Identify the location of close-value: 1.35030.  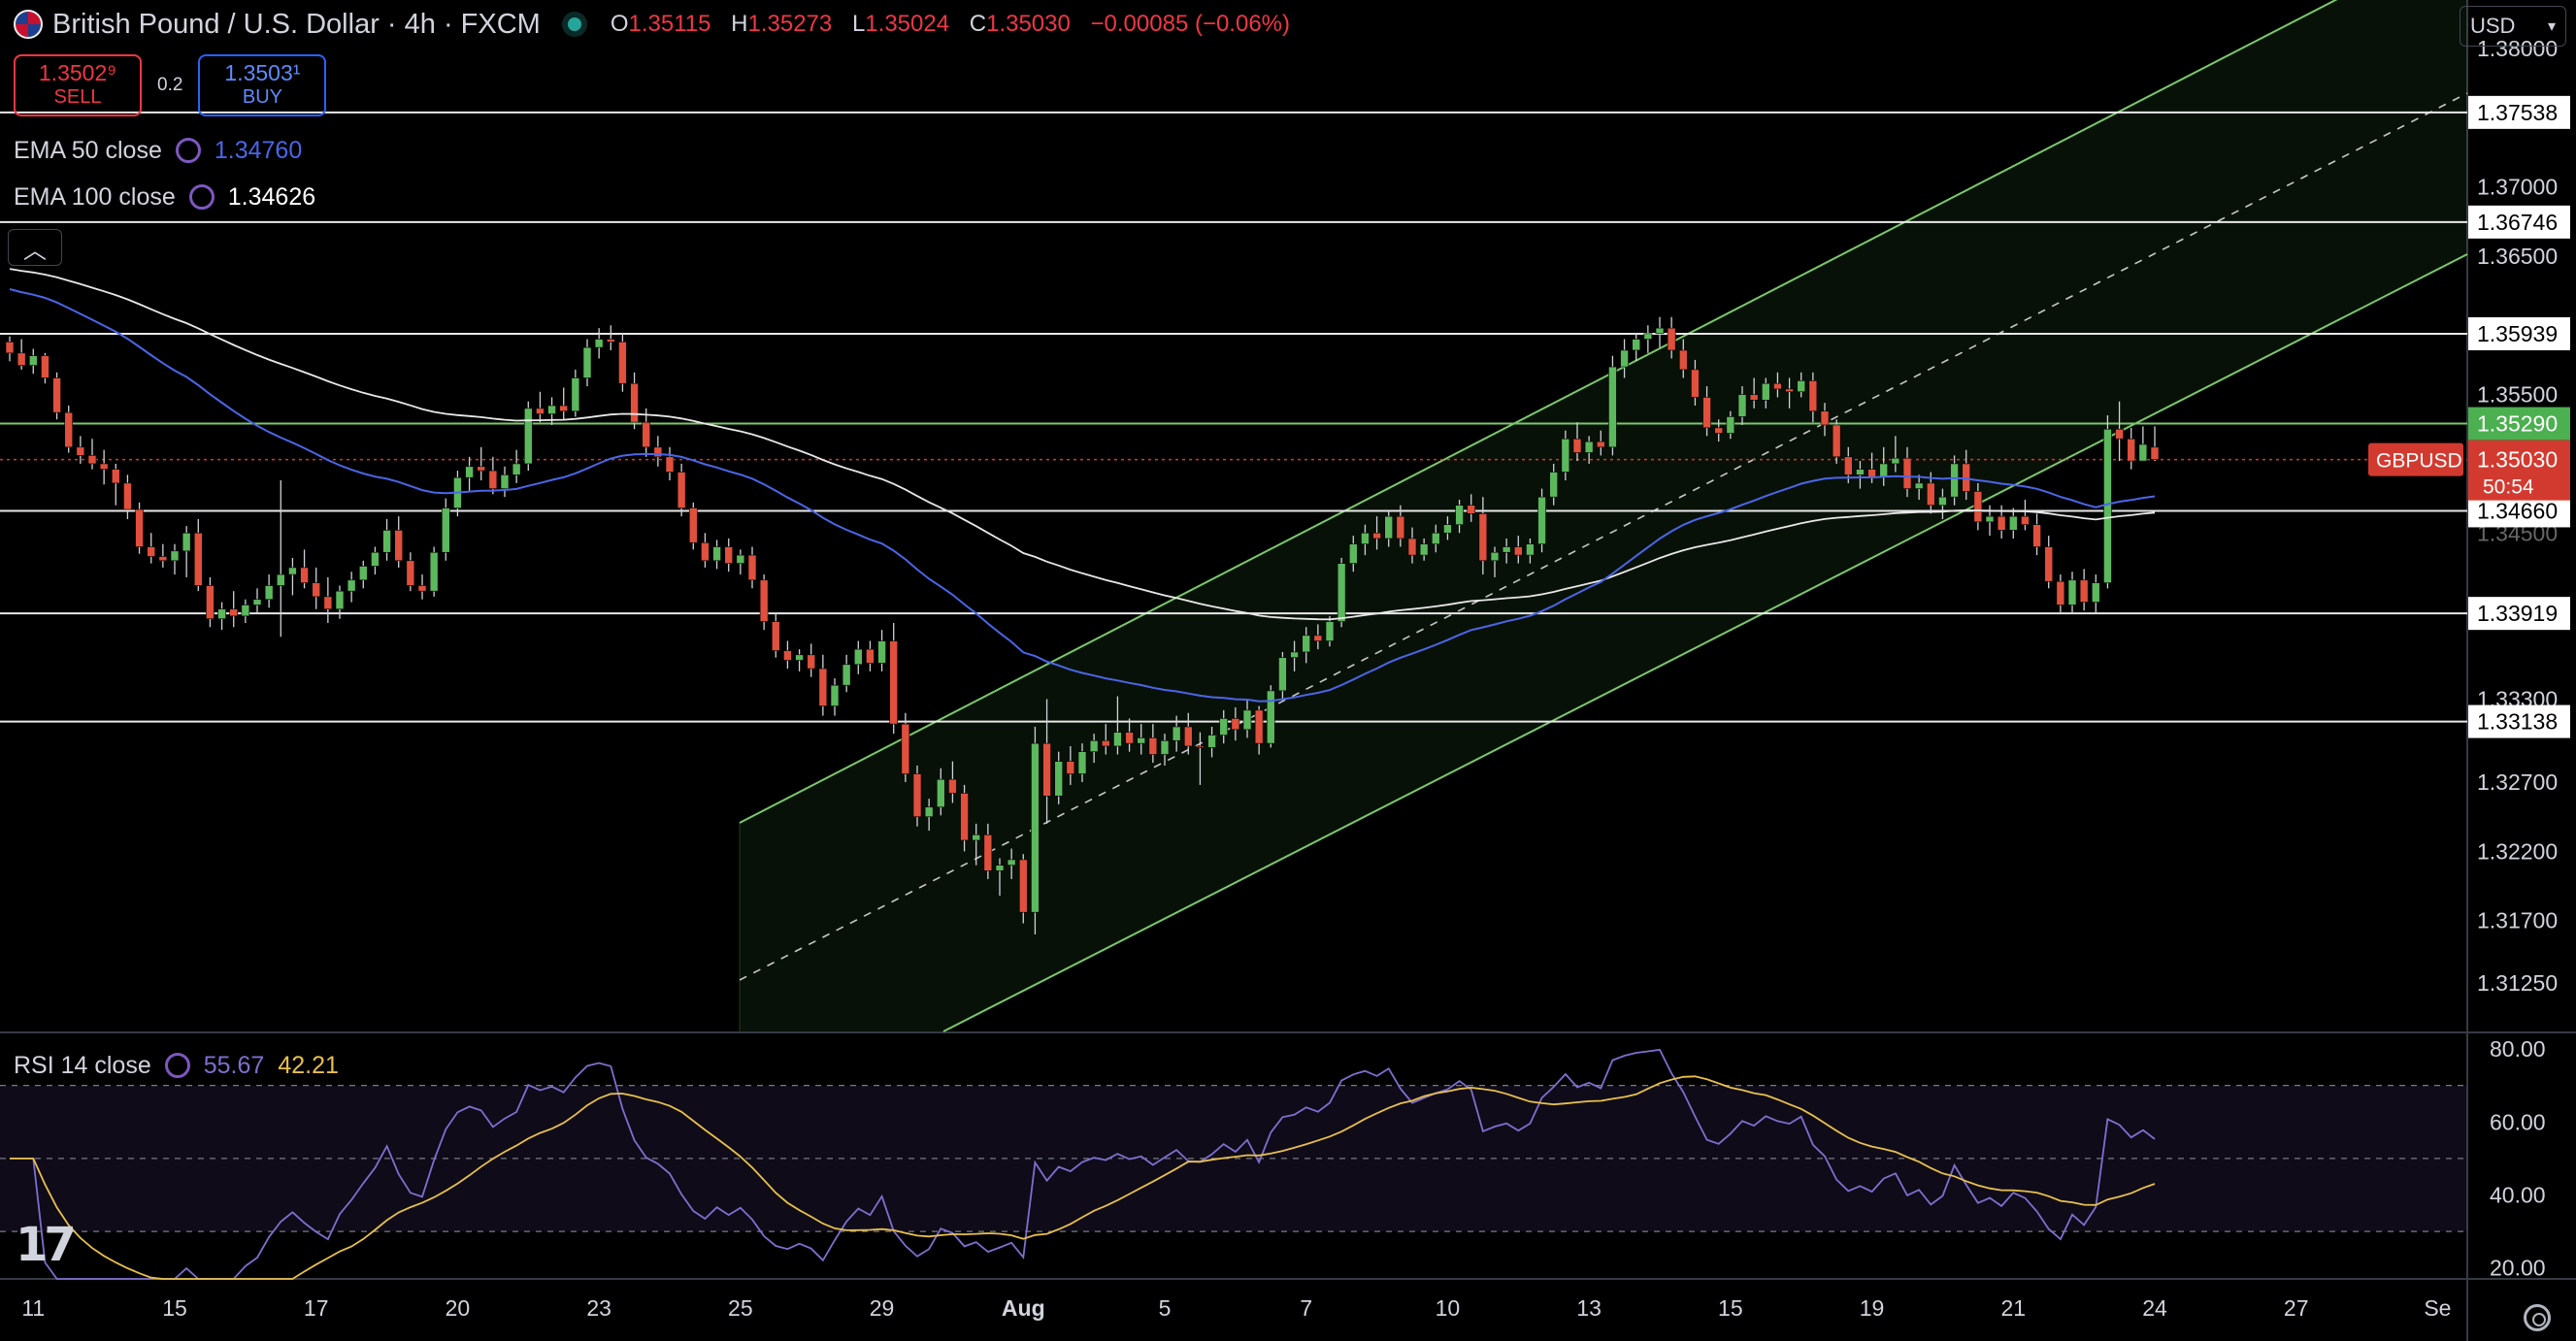
(1028, 24).